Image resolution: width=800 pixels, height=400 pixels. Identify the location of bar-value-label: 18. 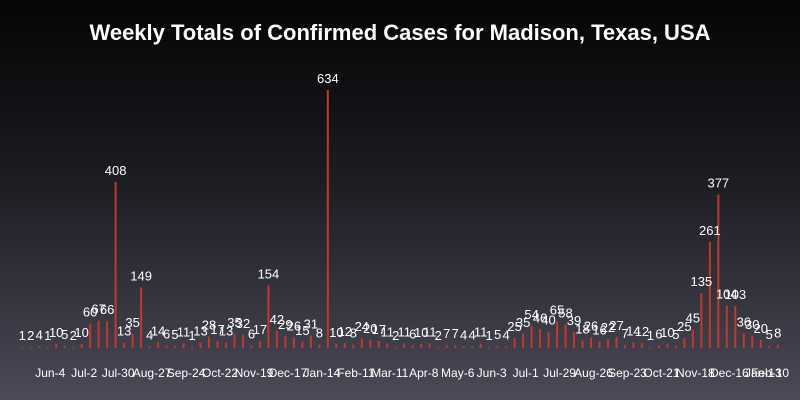
(582, 329).